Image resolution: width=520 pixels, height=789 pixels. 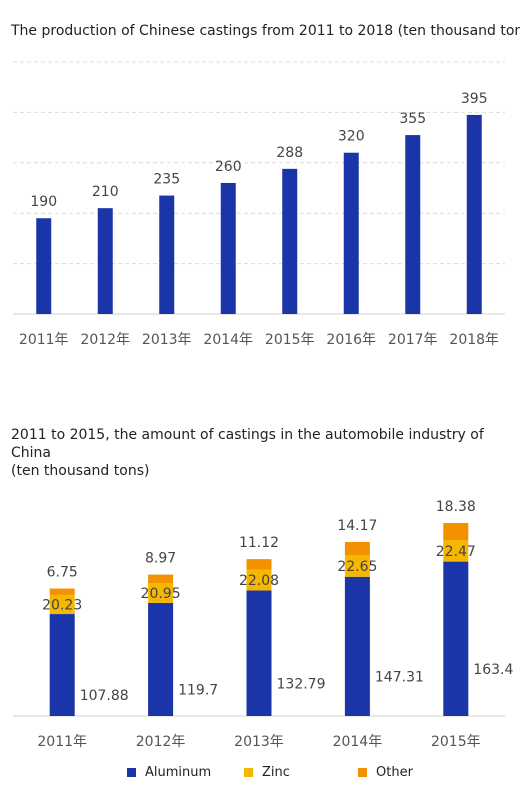 I want to click on data-label-other: 18.38, so click(x=456, y=507).